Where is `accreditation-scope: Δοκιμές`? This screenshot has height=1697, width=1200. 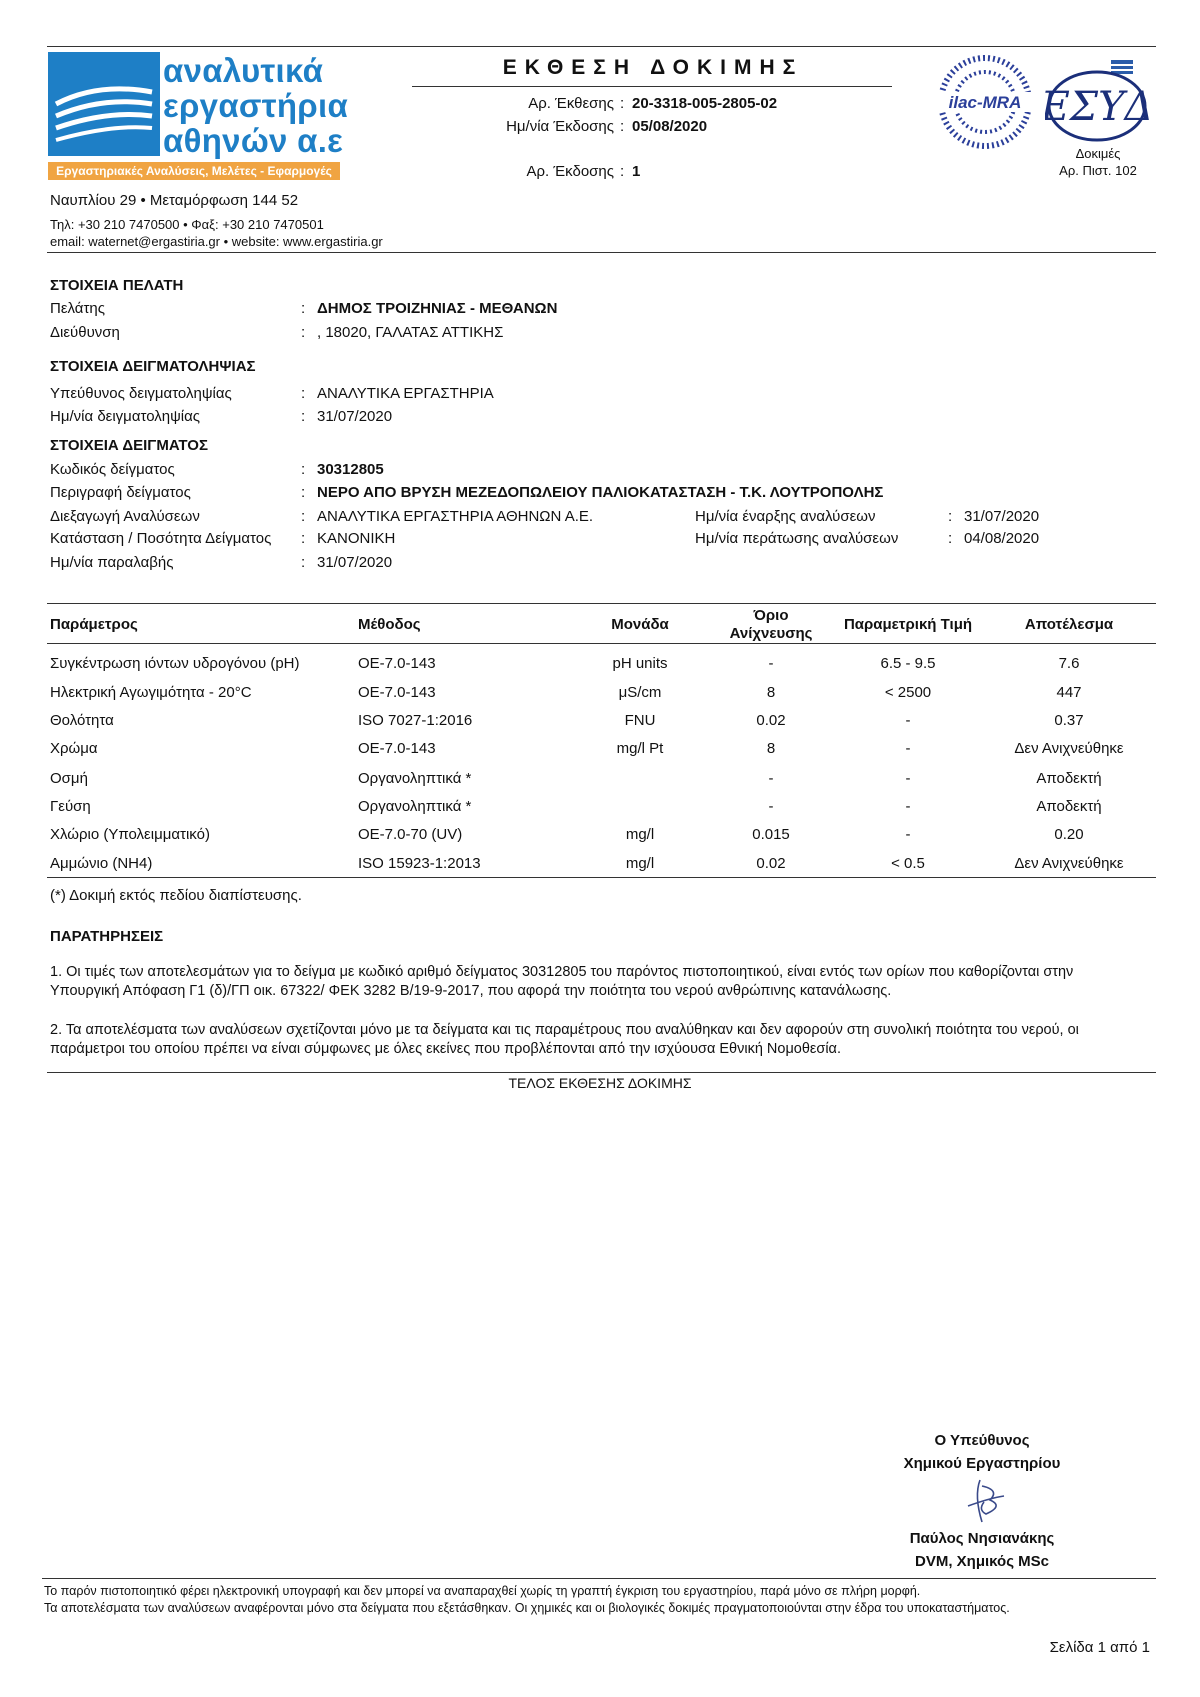 accreditation-scope: Δοκιμές is located at coordinates (1098, 153).